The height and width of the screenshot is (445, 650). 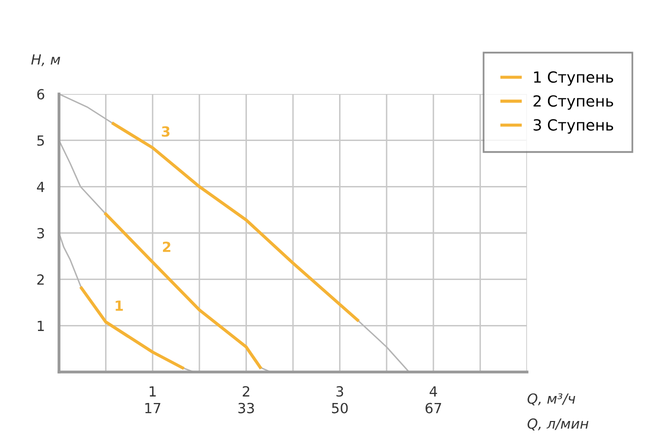 I want to click on y-tick-label: 1, so click(x=41, y=325).